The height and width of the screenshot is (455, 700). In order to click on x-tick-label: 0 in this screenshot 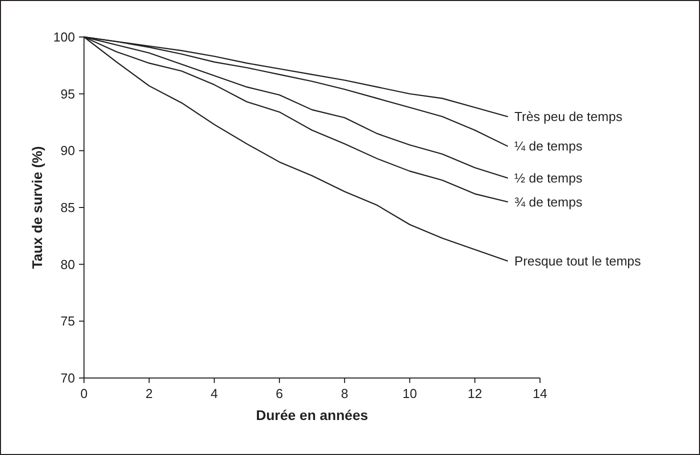, I will do `click(84, 393)`.